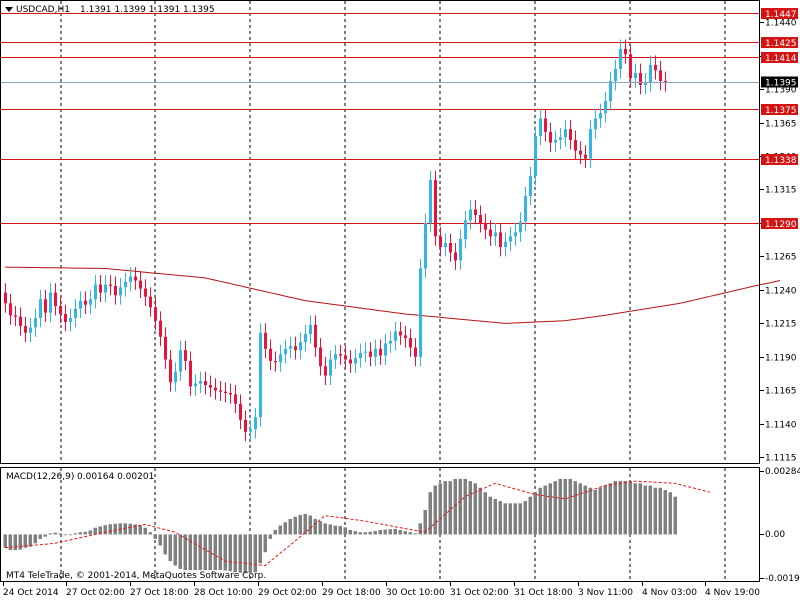  Describe the element at coordinates (9, 9) in the screenshot. I see `chevron-down-icon` at that location.